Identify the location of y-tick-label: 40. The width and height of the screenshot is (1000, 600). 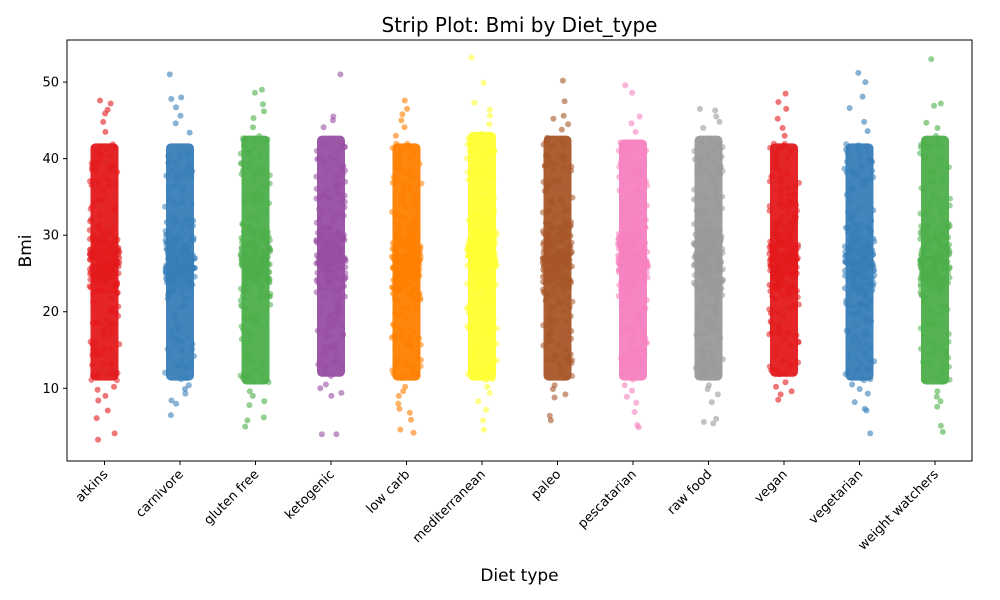
(50, 159).